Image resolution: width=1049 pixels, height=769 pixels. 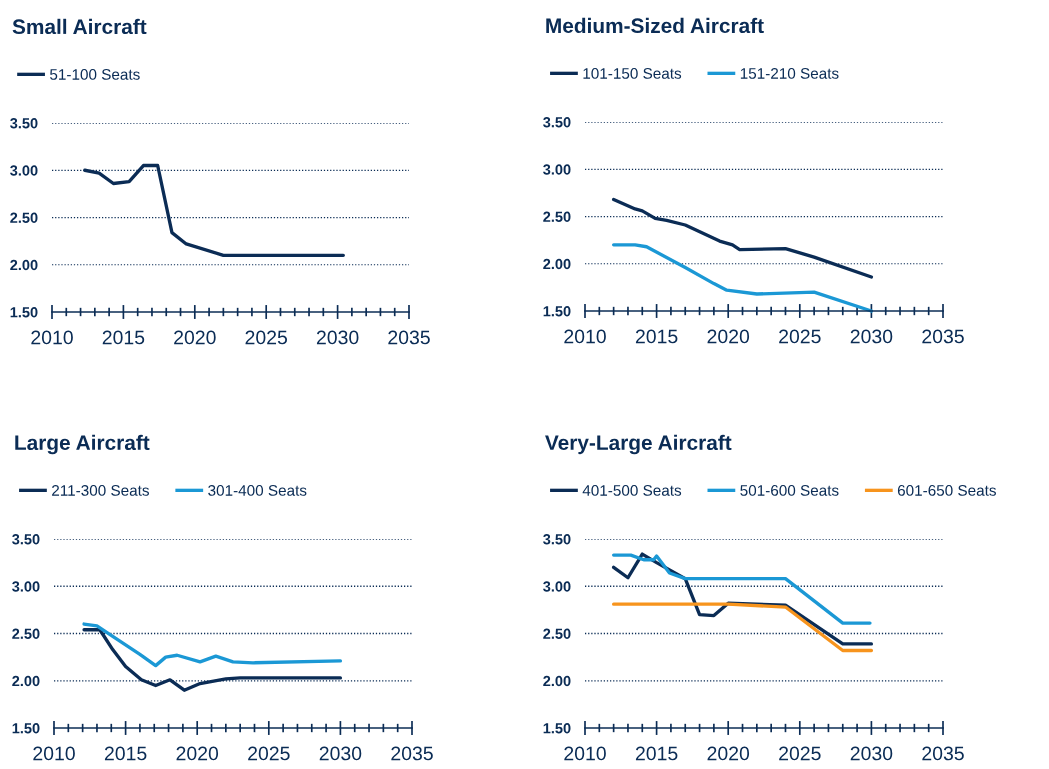 What do you see at coordinates (632, 73) in the screenshot?
I see `legend-label: 101-150 Seats` at bounding box center [632, 73].